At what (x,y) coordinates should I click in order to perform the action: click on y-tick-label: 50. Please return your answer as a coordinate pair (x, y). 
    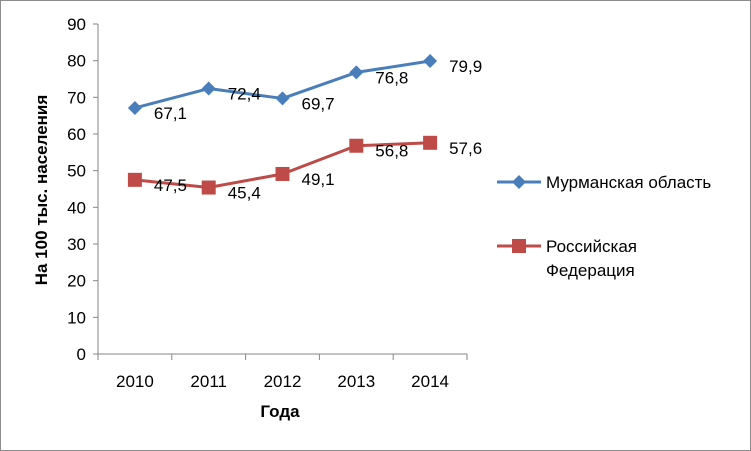
    Looking at the image, I should click on (76, 171).